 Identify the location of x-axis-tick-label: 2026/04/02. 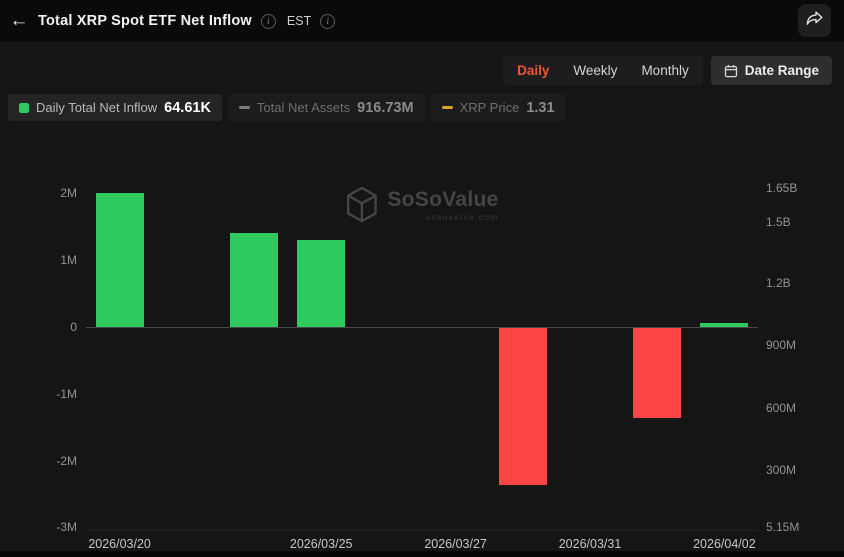
(724, 544).